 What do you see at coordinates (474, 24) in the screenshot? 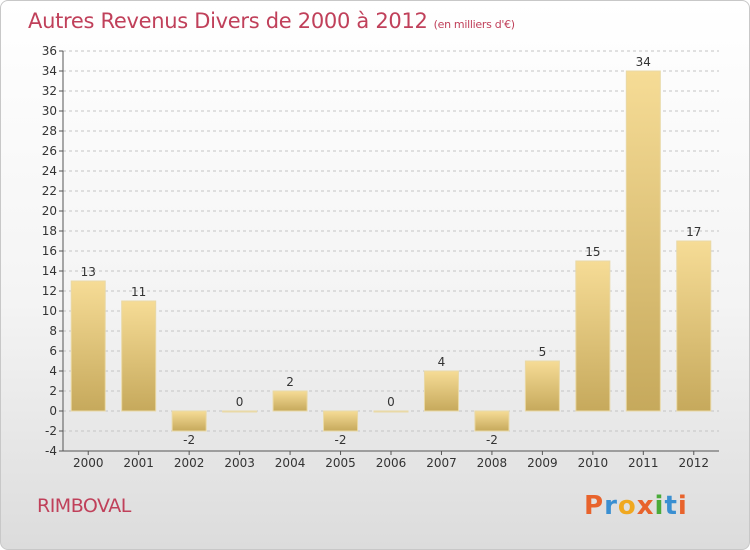
I see `chart-unit: (en milliers d'€)` at bounding box center [474, 24].